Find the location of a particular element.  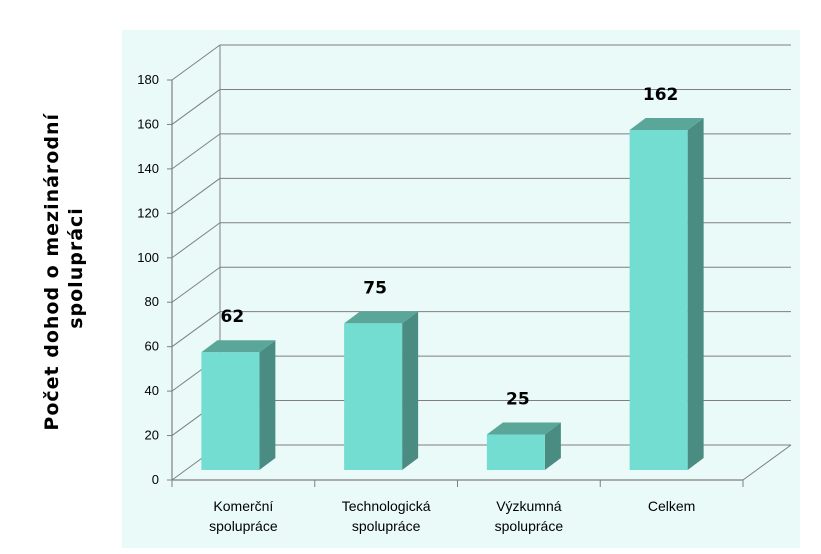

data-label: 162 is located at coordinates (661, 95).